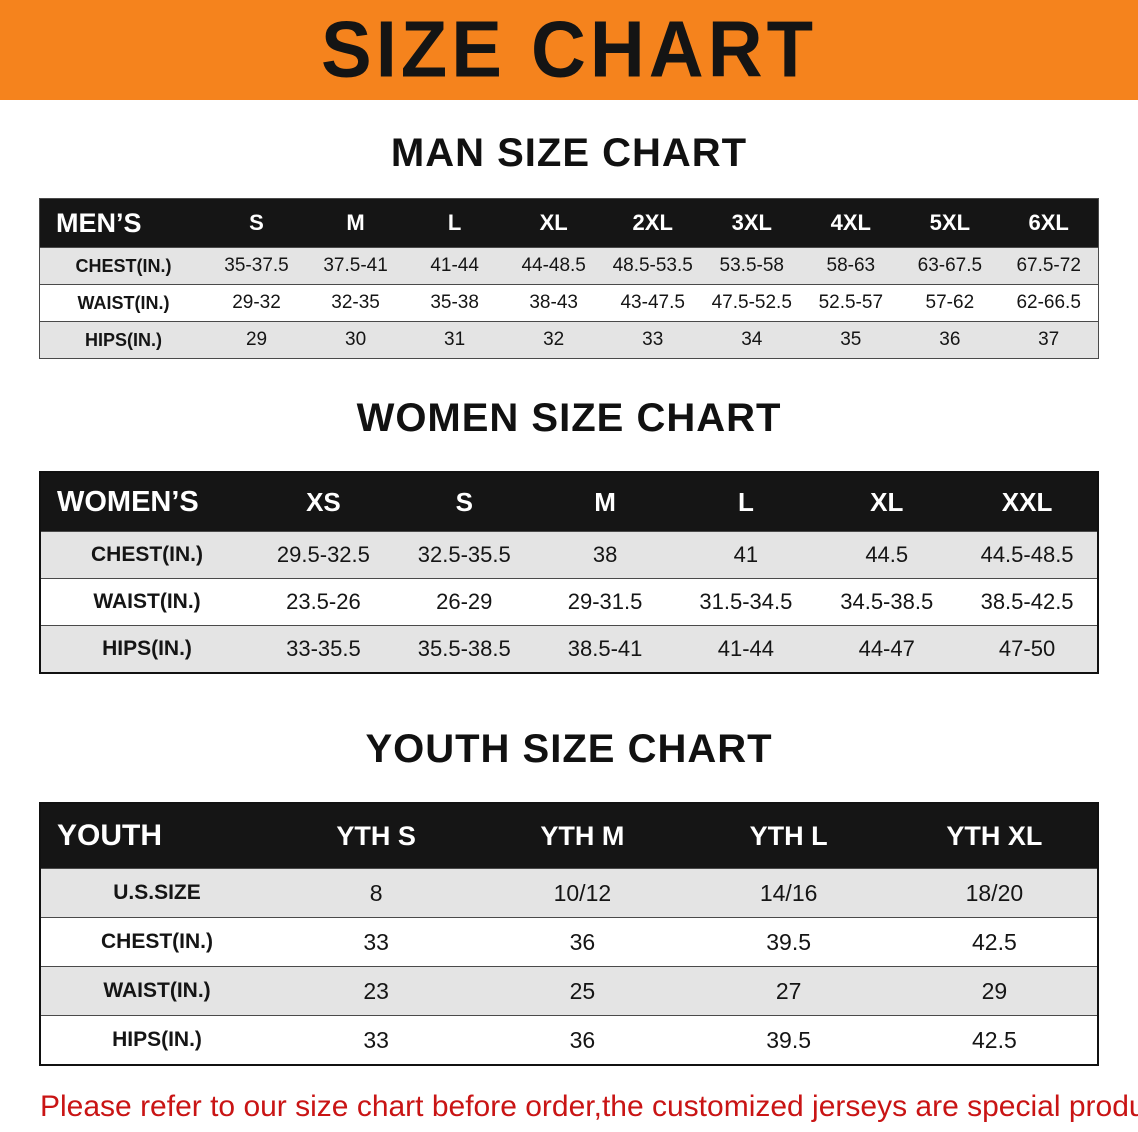  I want to click on size-value: 31.5-34.5, so click(746, 601).